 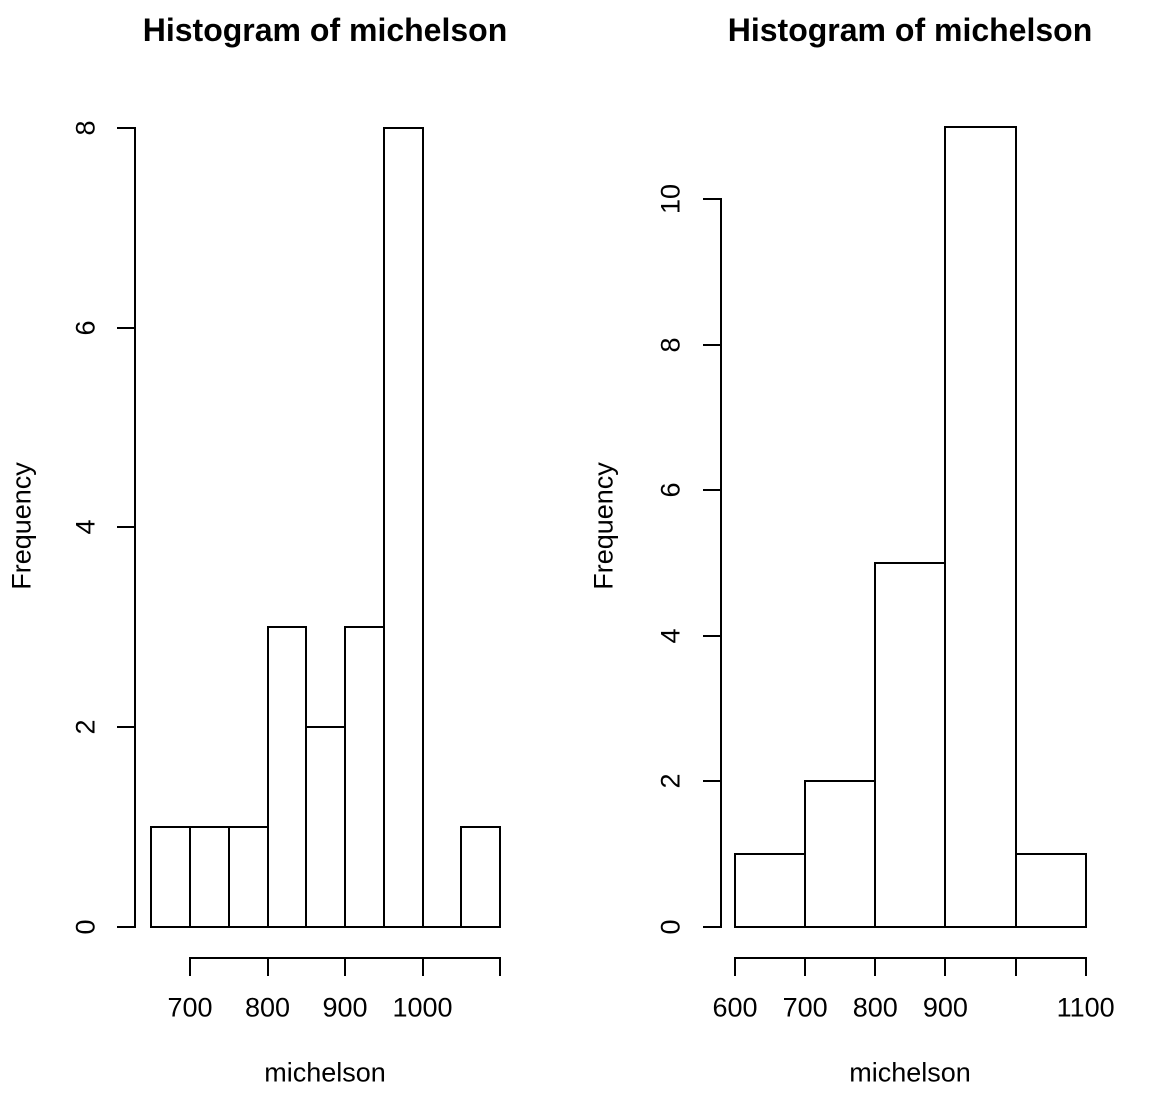 What do you see at coordinates (422, 1007) in the screenshot?
I see `x-tick-label: 1000` at bounding box center [422, 1007].